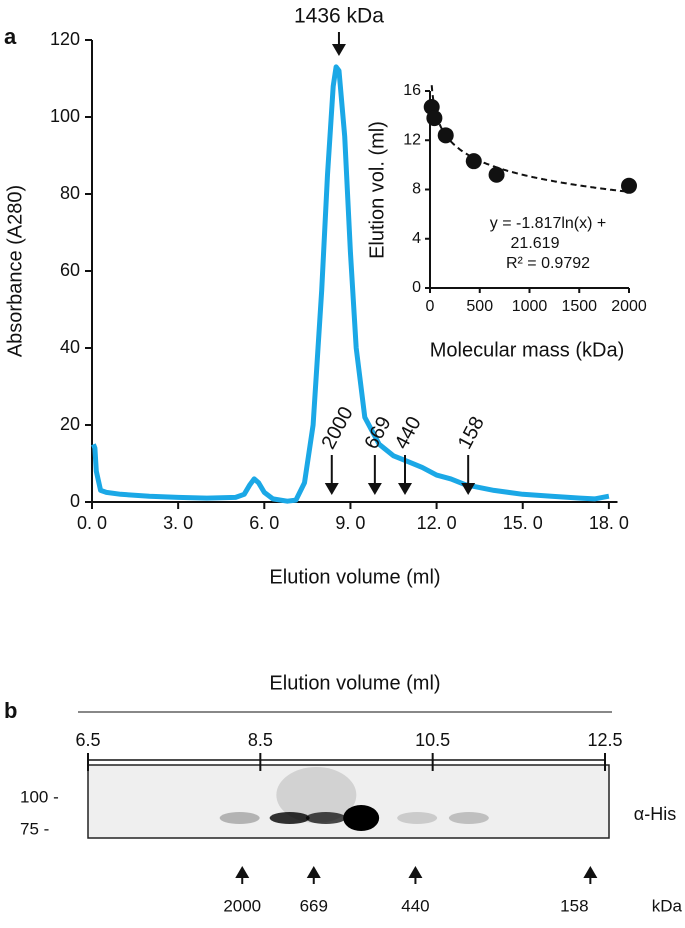  Describe the element at coordinates (10, 36) in the screenshot. I see `panel-label: a` at that location.